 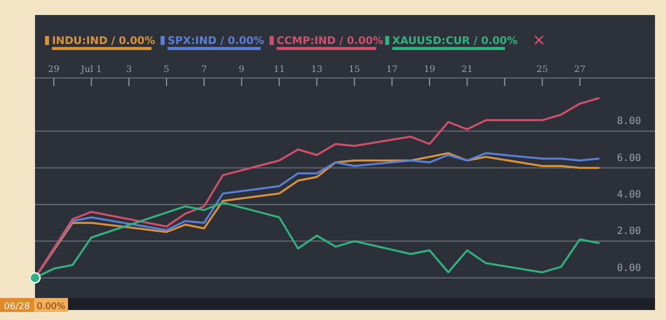 What do you see at coordinates (167, 70) in the screenshot?
I see `x-tick-label: 5` at bounding box center [167, 70].